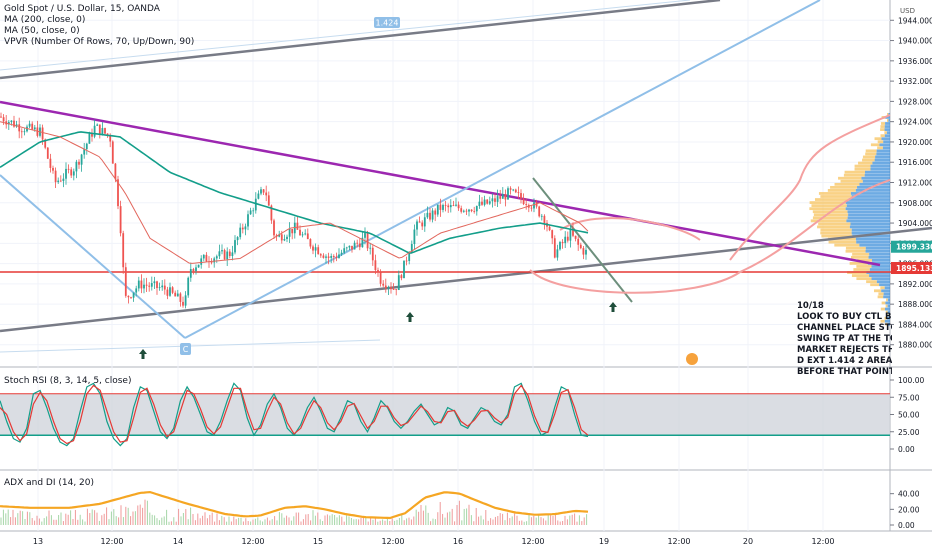 This screenshot has height=550, width=932. Describe the element at coordinates (844, 317) in the screenshot. I see `note-line: LOOK TO BUY CTL BREAK` at that location.